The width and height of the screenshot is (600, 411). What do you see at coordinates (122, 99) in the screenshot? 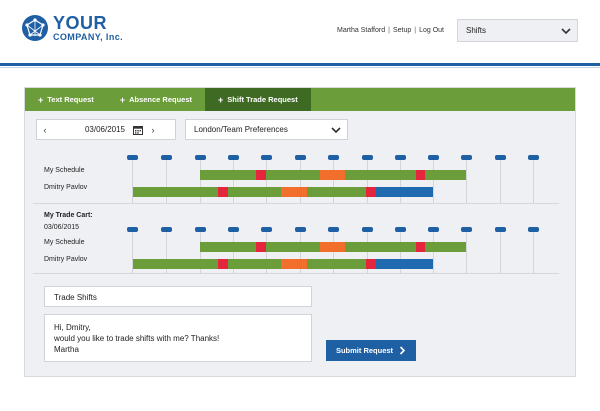
I see `plus-icon: +` at bounding box center [122, 99].